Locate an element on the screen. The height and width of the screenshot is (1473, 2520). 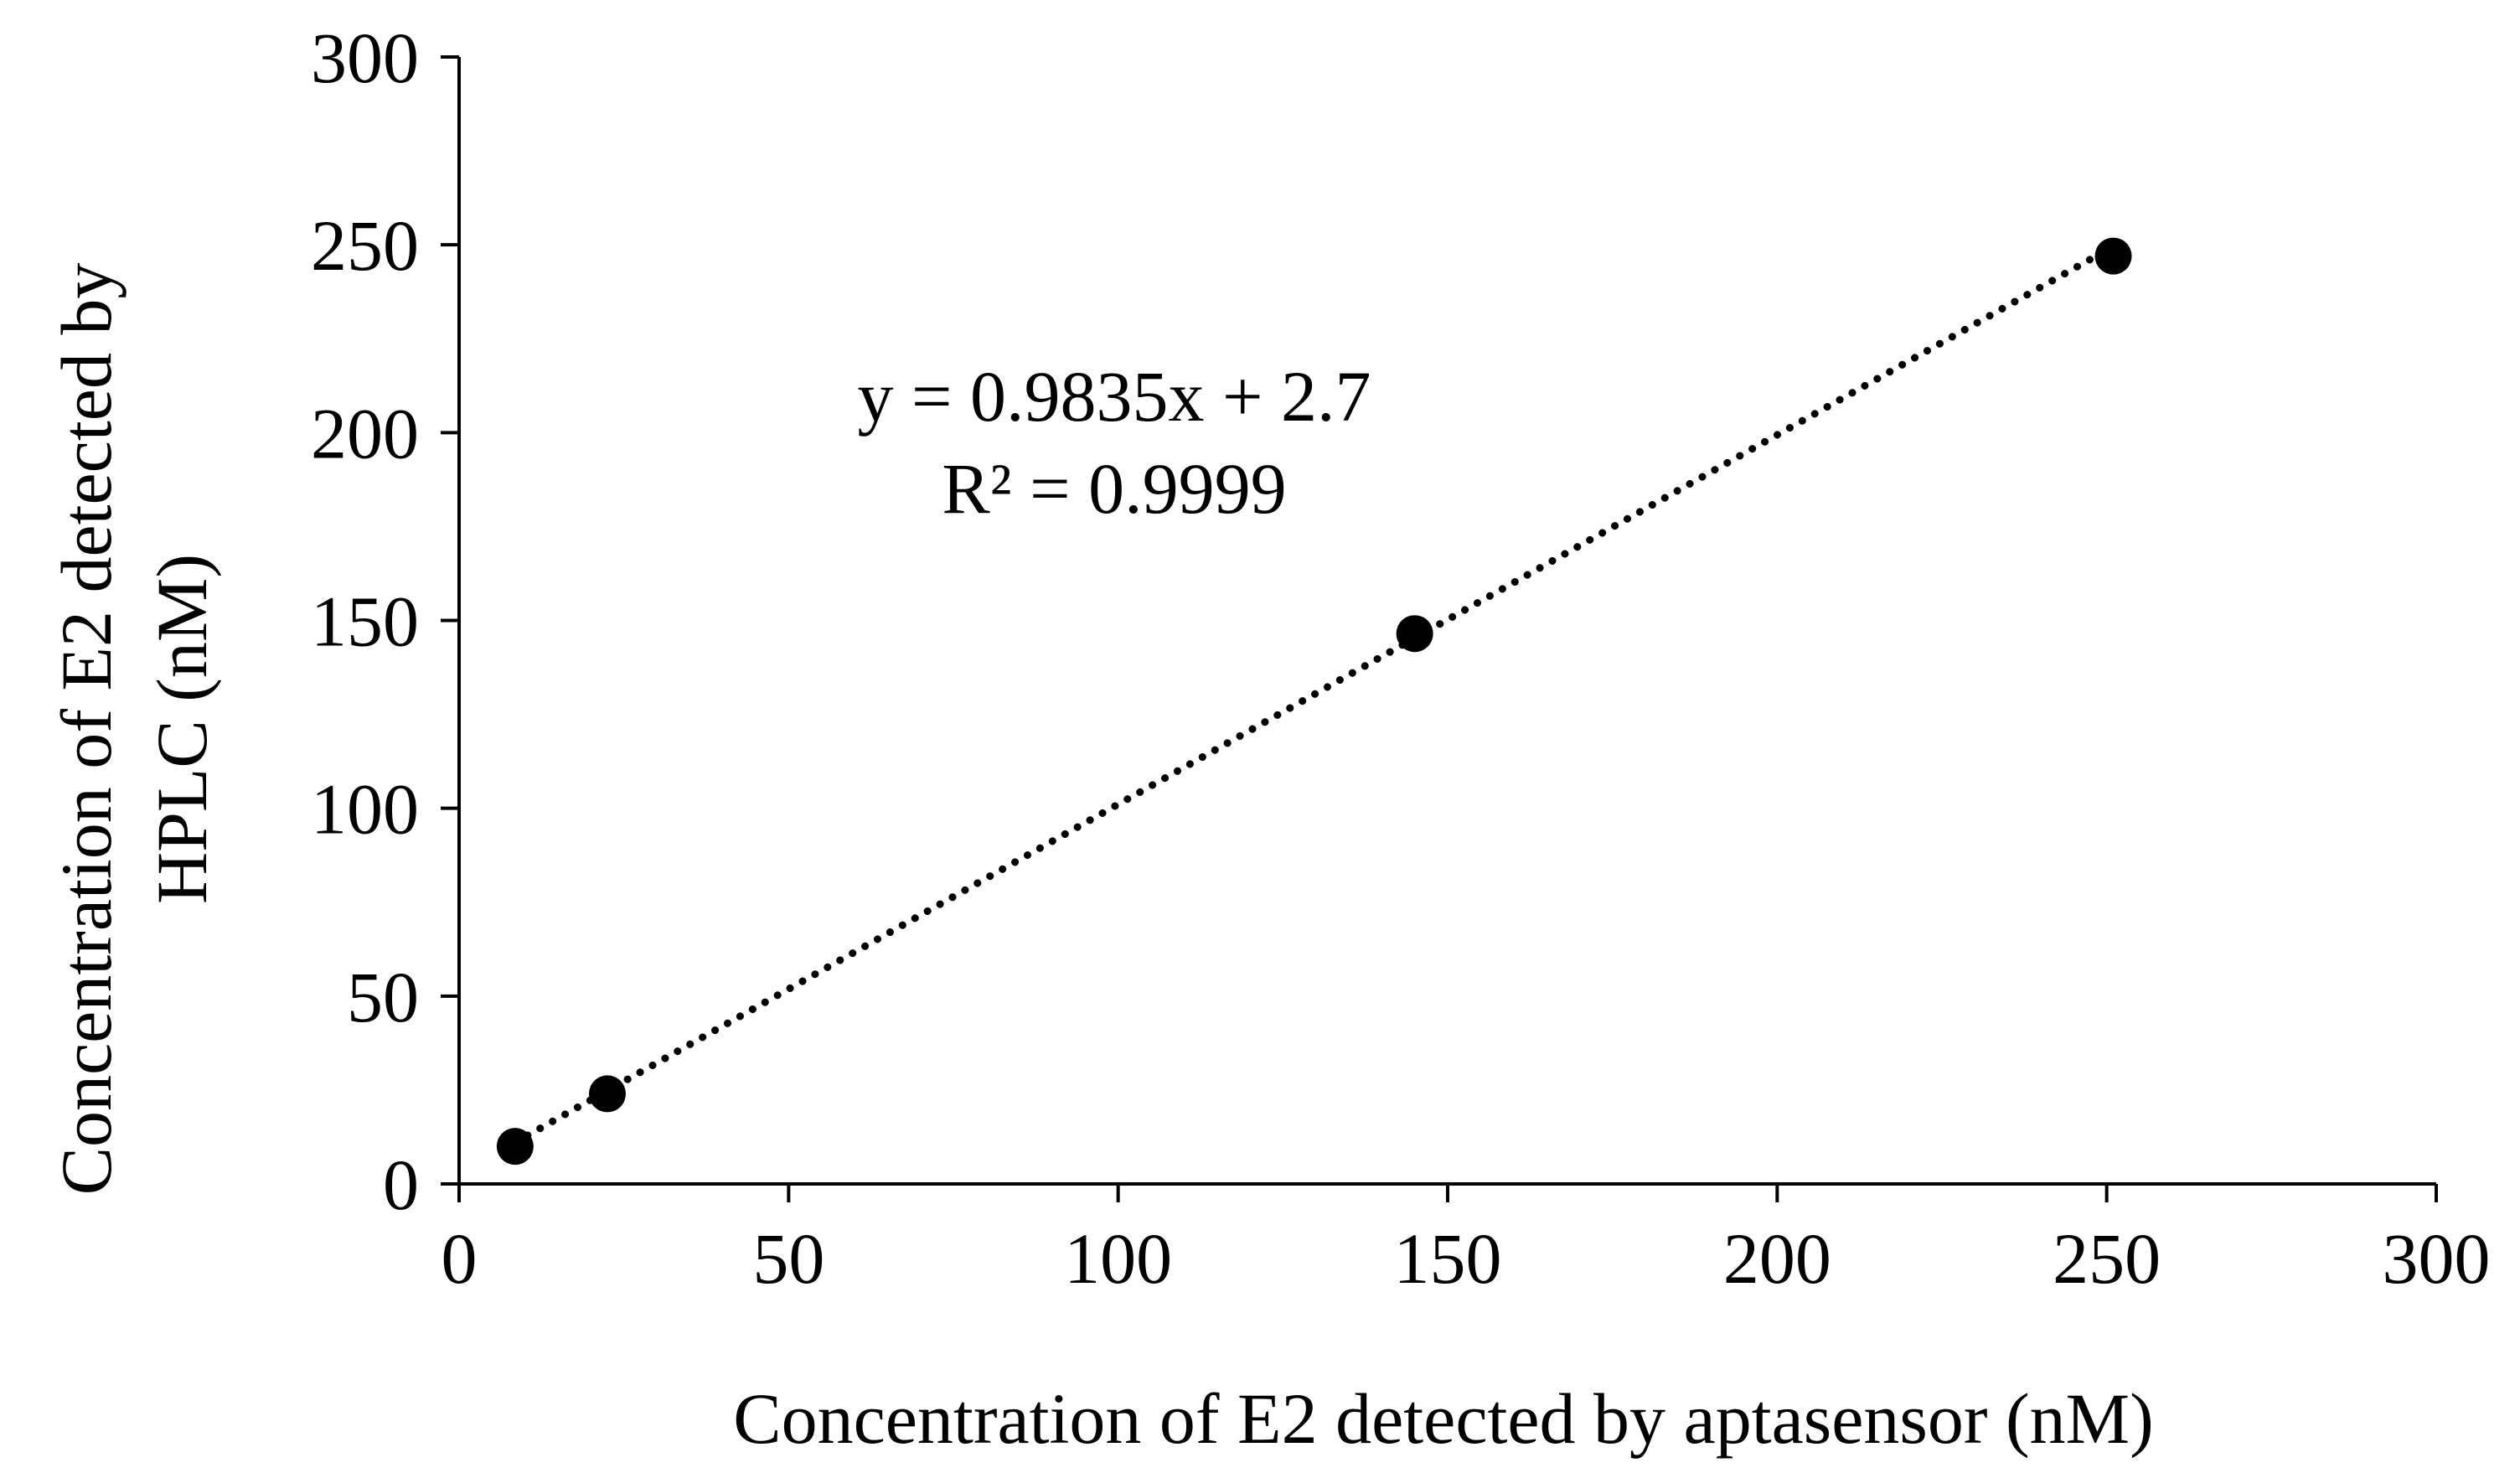
x-tick-label: 50 is located at coordinates (788, 1259).